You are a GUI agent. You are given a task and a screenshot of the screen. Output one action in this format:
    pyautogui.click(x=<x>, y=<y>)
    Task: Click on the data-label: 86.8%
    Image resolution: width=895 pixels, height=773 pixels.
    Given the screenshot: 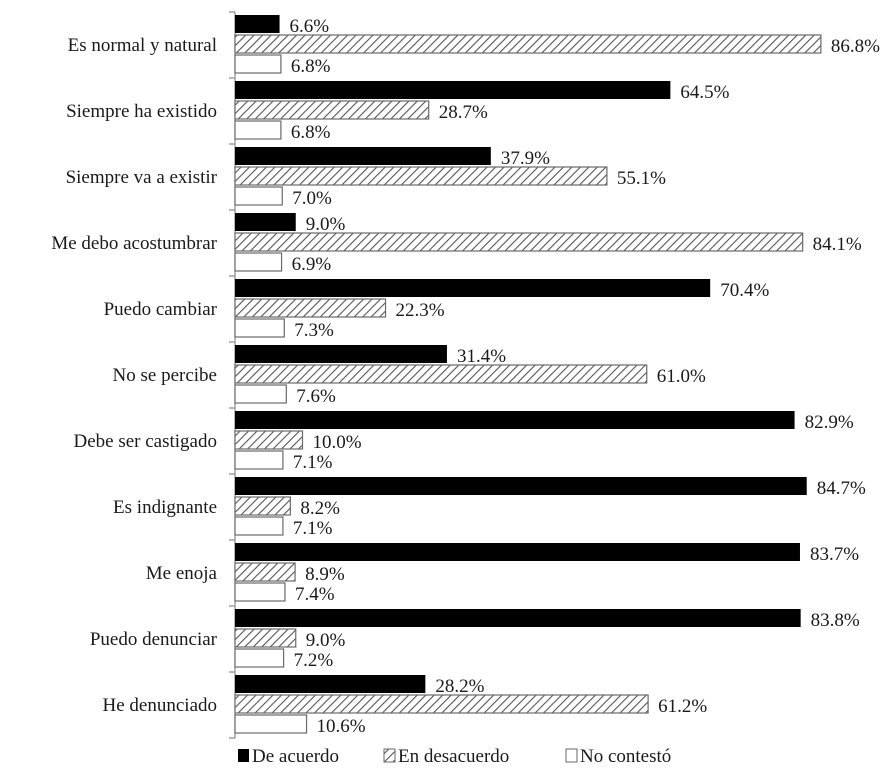 What is the action you would take?
    pyautogui.click(x=855, y=46)
    